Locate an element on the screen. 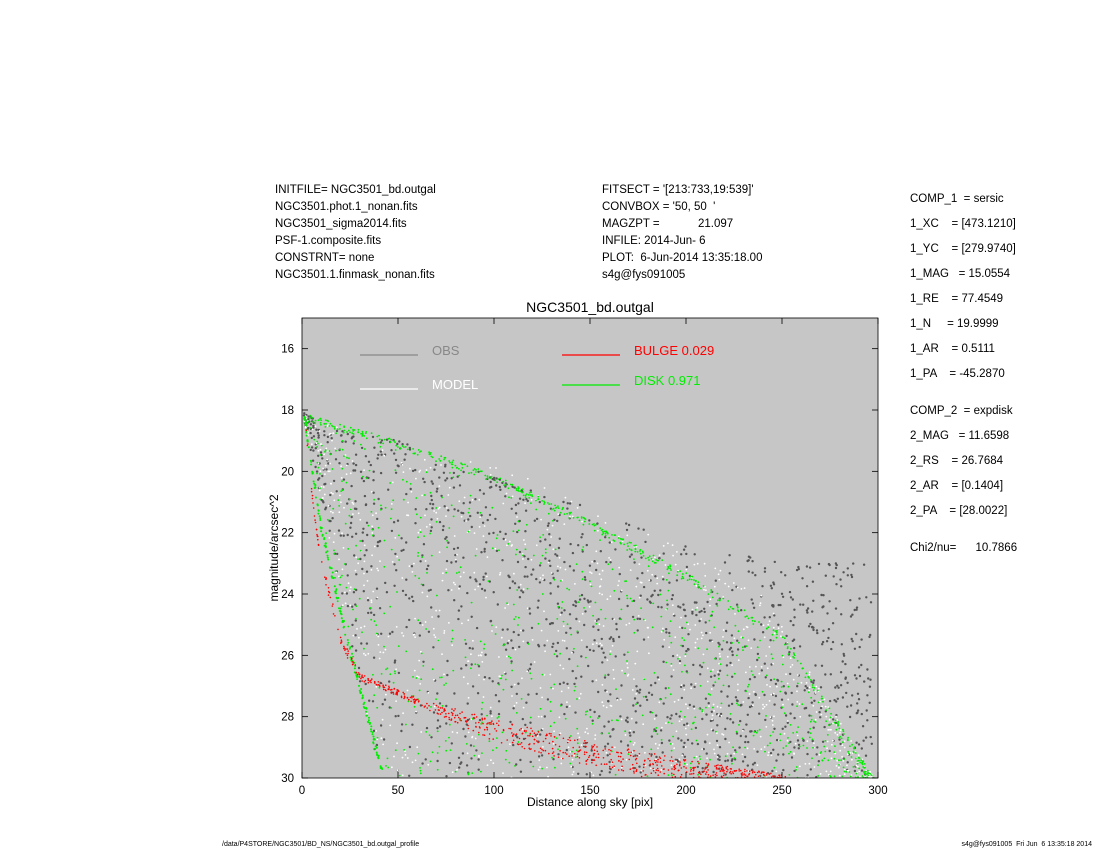  param-comp1-row: 1_PA = -45.2870 is located at coordinates (957, 374).